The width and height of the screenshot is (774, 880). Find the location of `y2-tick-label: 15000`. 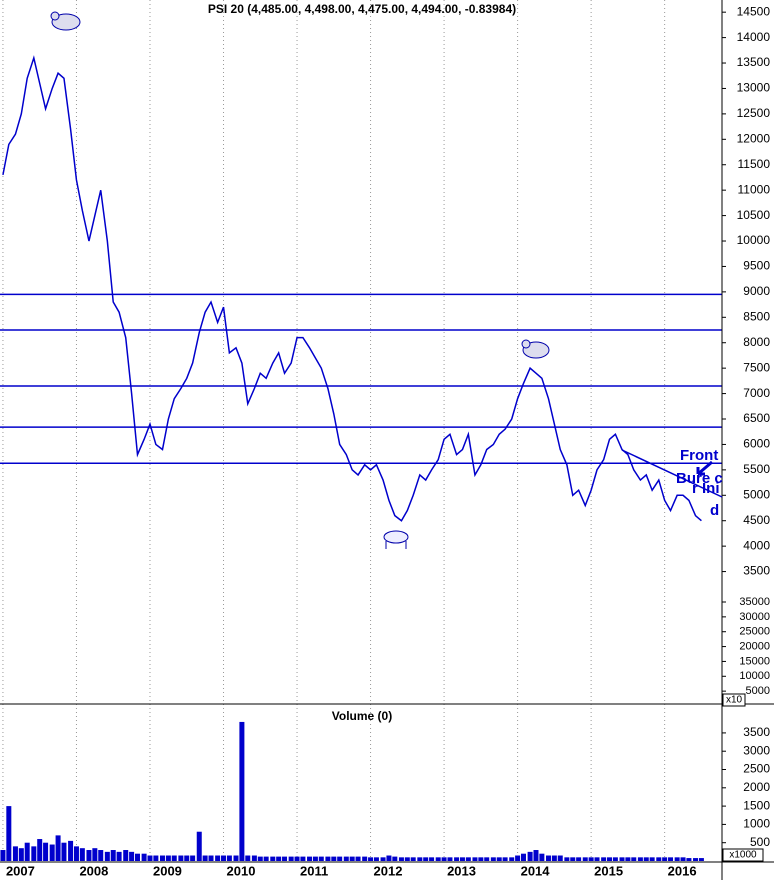

y2-tick-label: 15000 is located at coordinates (754, 661).